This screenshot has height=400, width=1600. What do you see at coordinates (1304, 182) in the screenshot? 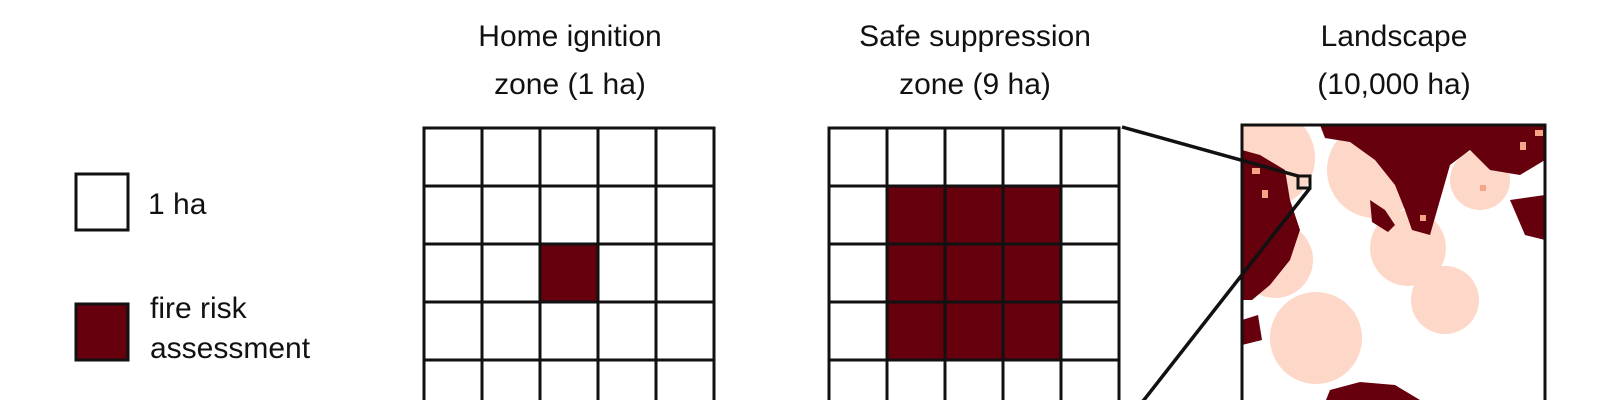
I see `landscape-zoom-box` at bounding box center [1304, 182].